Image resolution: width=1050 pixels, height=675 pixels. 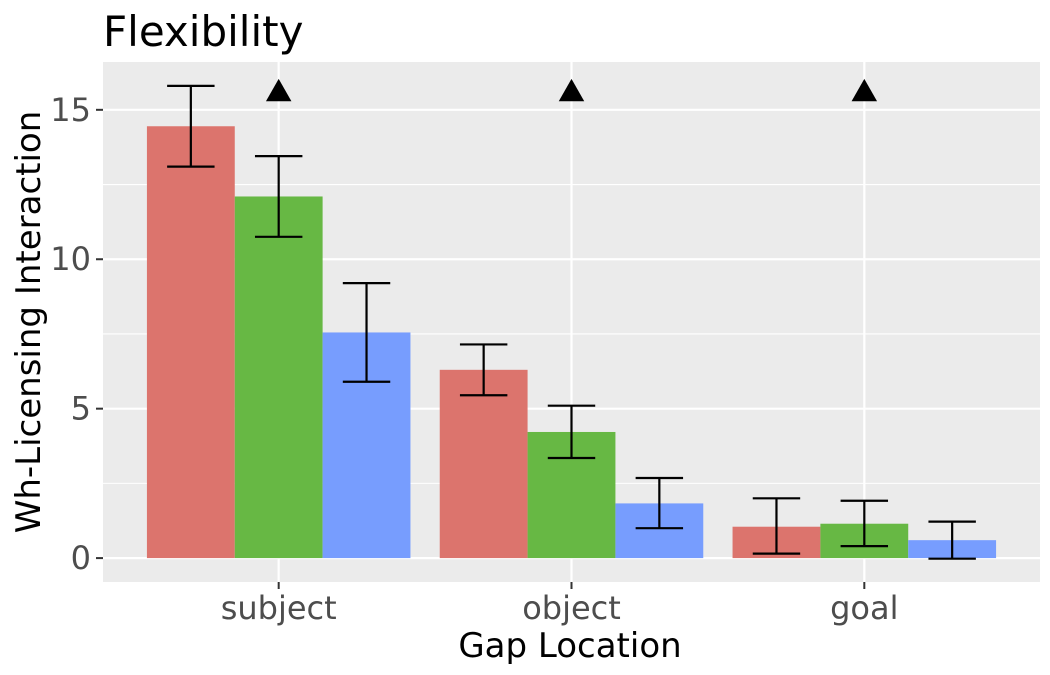 What do you see at coordinates (571, 608) in the screenshot?
I see `x-tick-label: object` at bounding box center [571, 608].